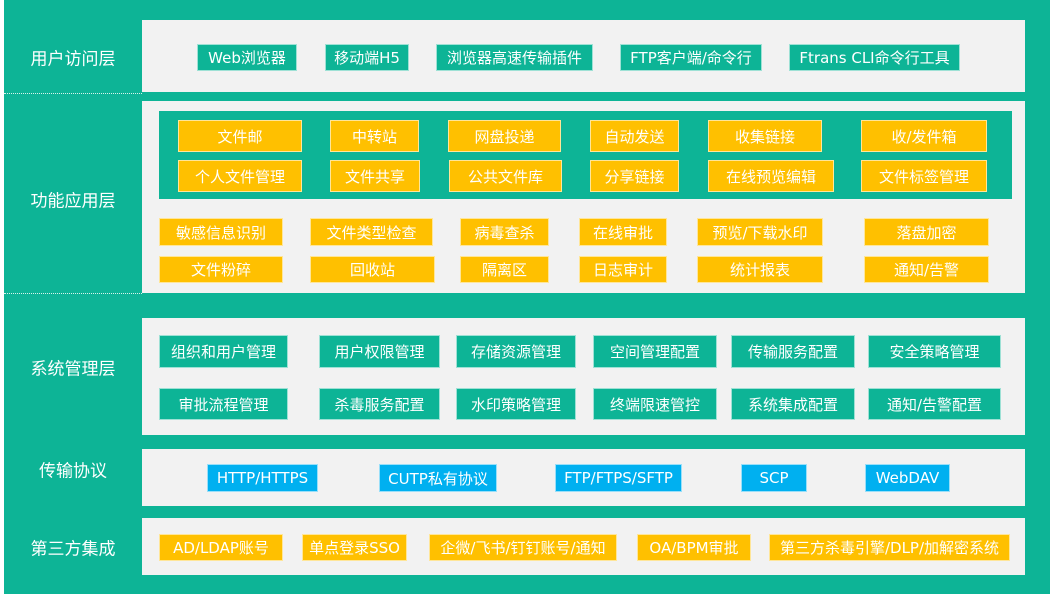  I want to click on core-function-item: 自动发送, so click(634, 136).